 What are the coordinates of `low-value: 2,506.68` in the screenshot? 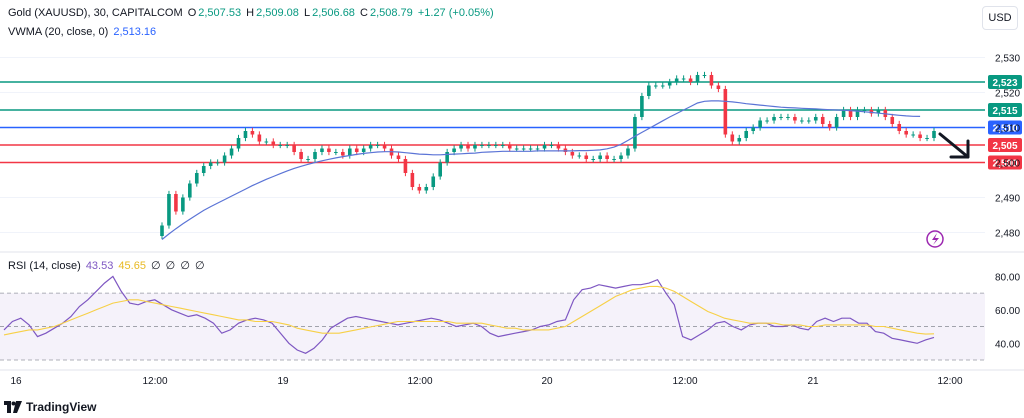 It's located at (333, 13).